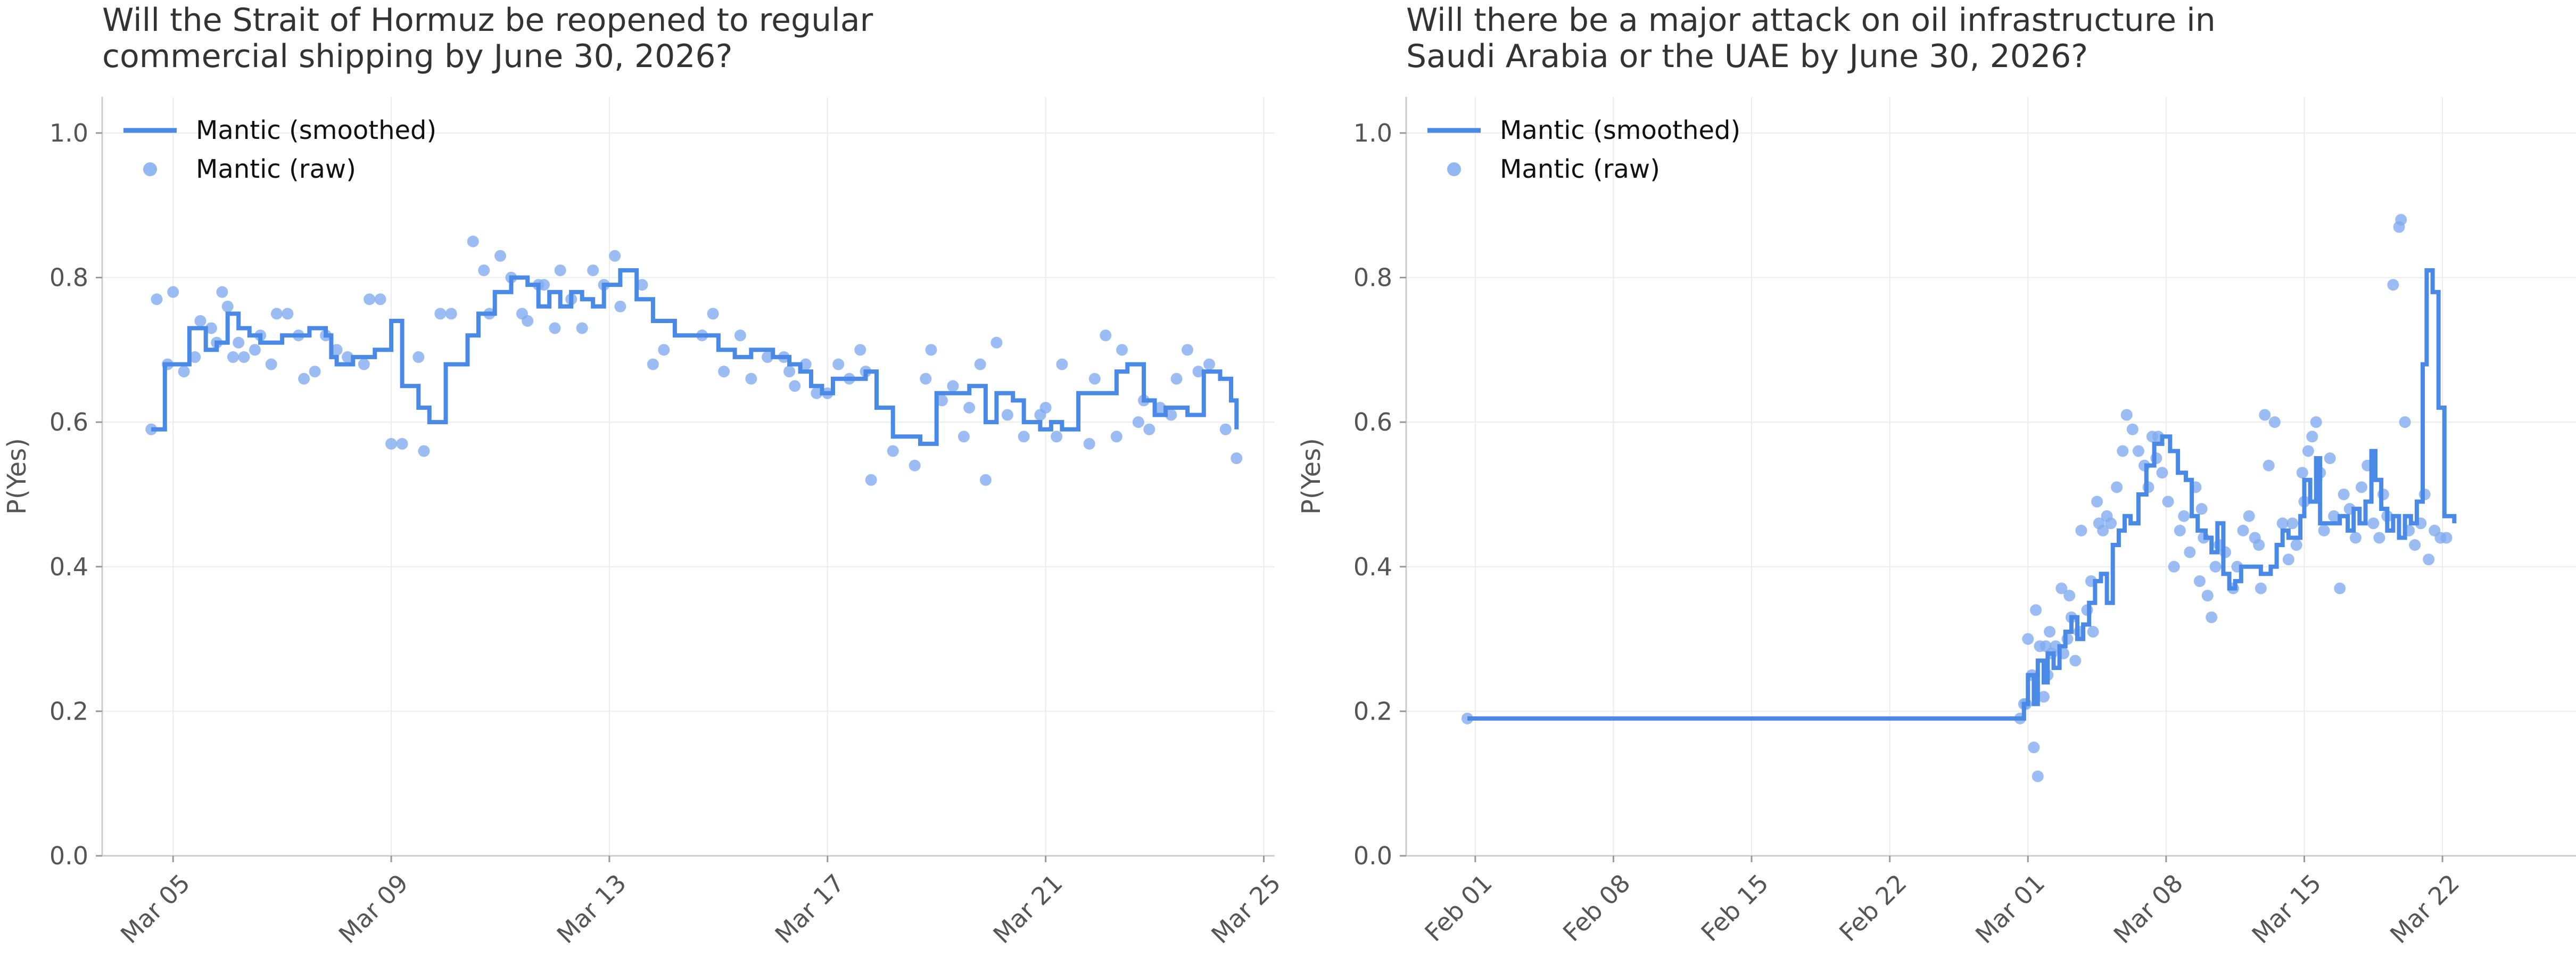 The image size is (2576, 958). I want to click on legend: Mantic (smoothed) Mantic (raw), so click(1583, 150).